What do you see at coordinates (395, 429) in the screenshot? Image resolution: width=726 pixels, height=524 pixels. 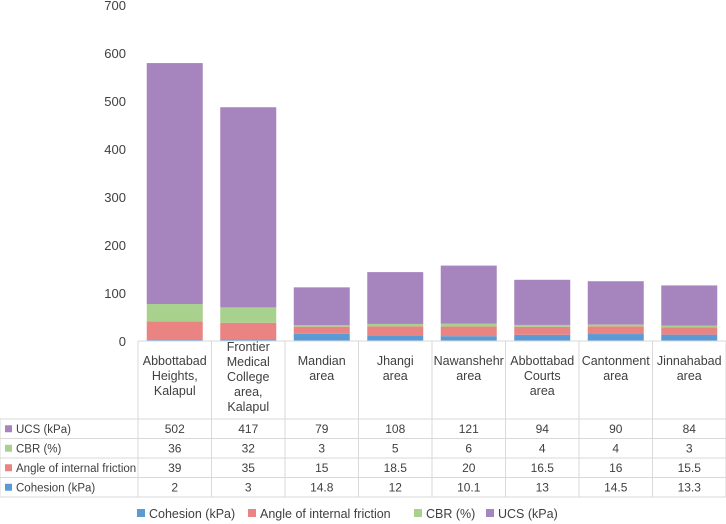 I see `table-cell-value: 108` at bounding box center [395, 429].